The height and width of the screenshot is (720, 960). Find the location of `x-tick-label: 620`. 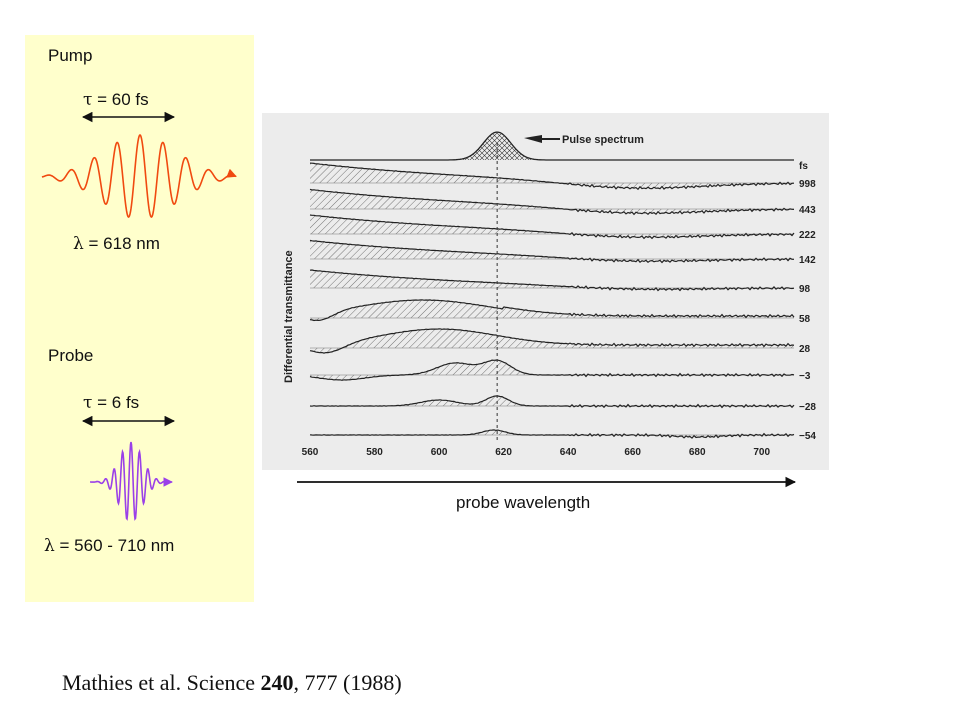

x-tick-label: 620 is located at coordinates (503, 452).